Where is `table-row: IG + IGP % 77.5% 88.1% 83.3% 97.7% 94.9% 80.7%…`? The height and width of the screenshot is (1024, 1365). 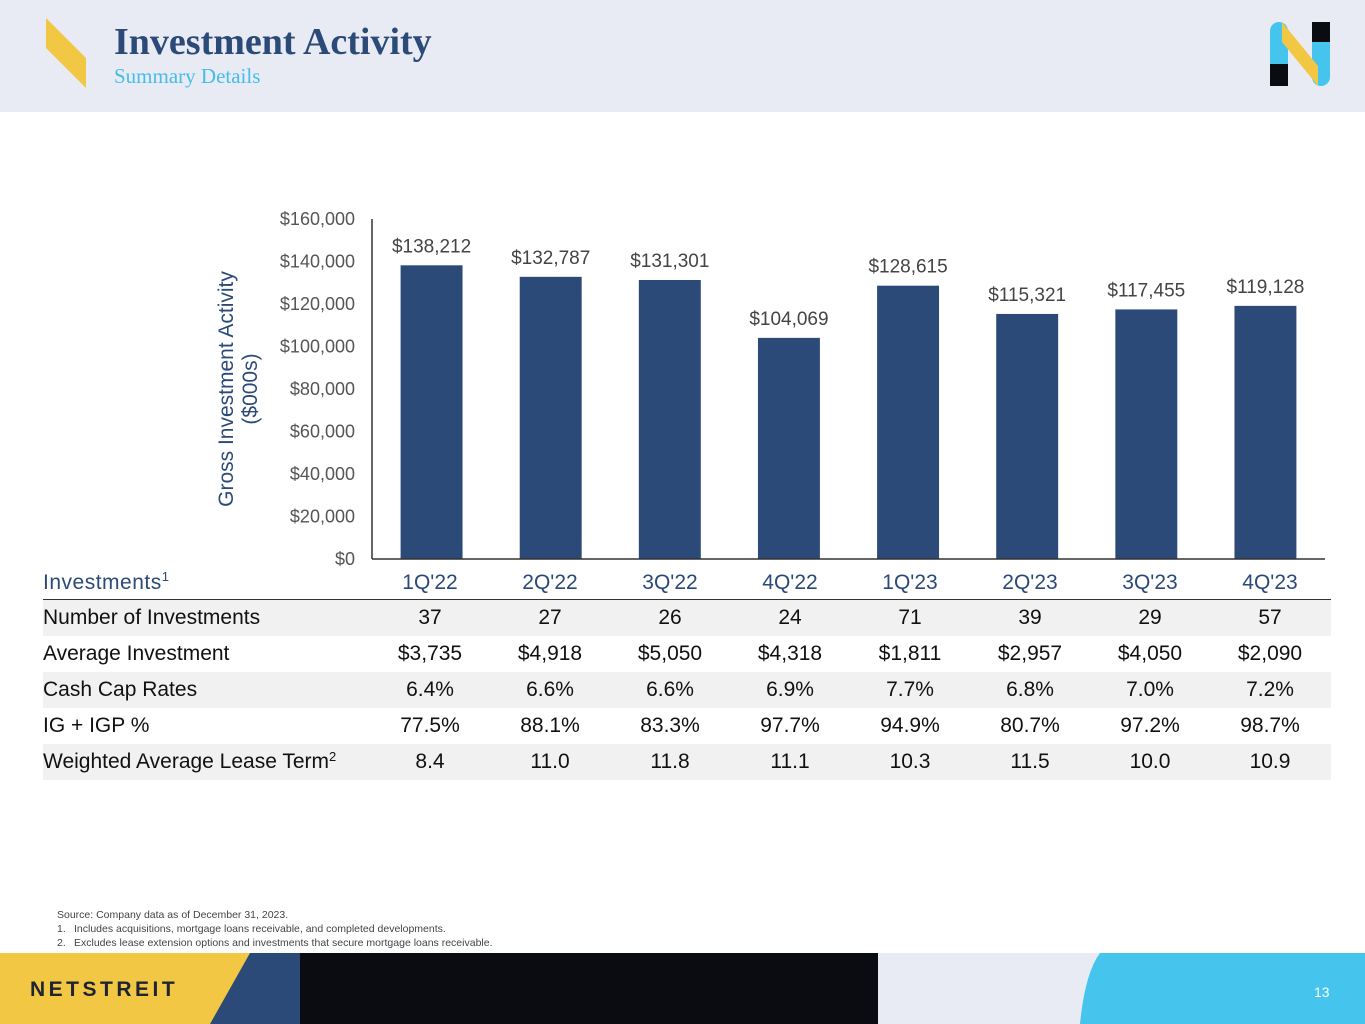
table-row: IG + IGP % 77.5% 88.1% 83.3% 97.7% 94.9% 80.7%… is located at coordinates (687, 726).